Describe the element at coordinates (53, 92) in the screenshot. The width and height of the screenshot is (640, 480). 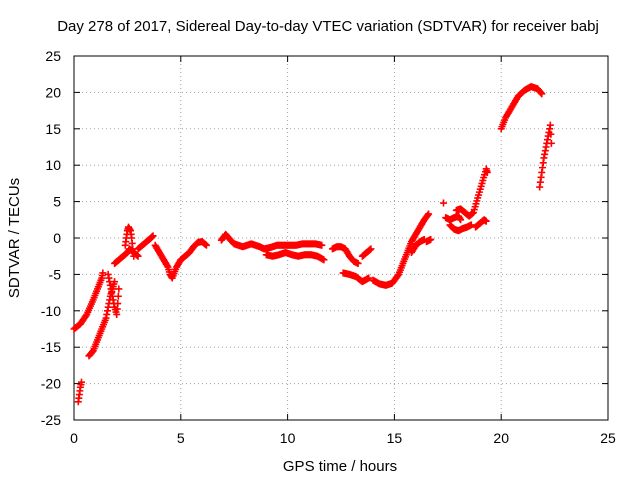
I see `y-tick-label-1: 20` at that location.